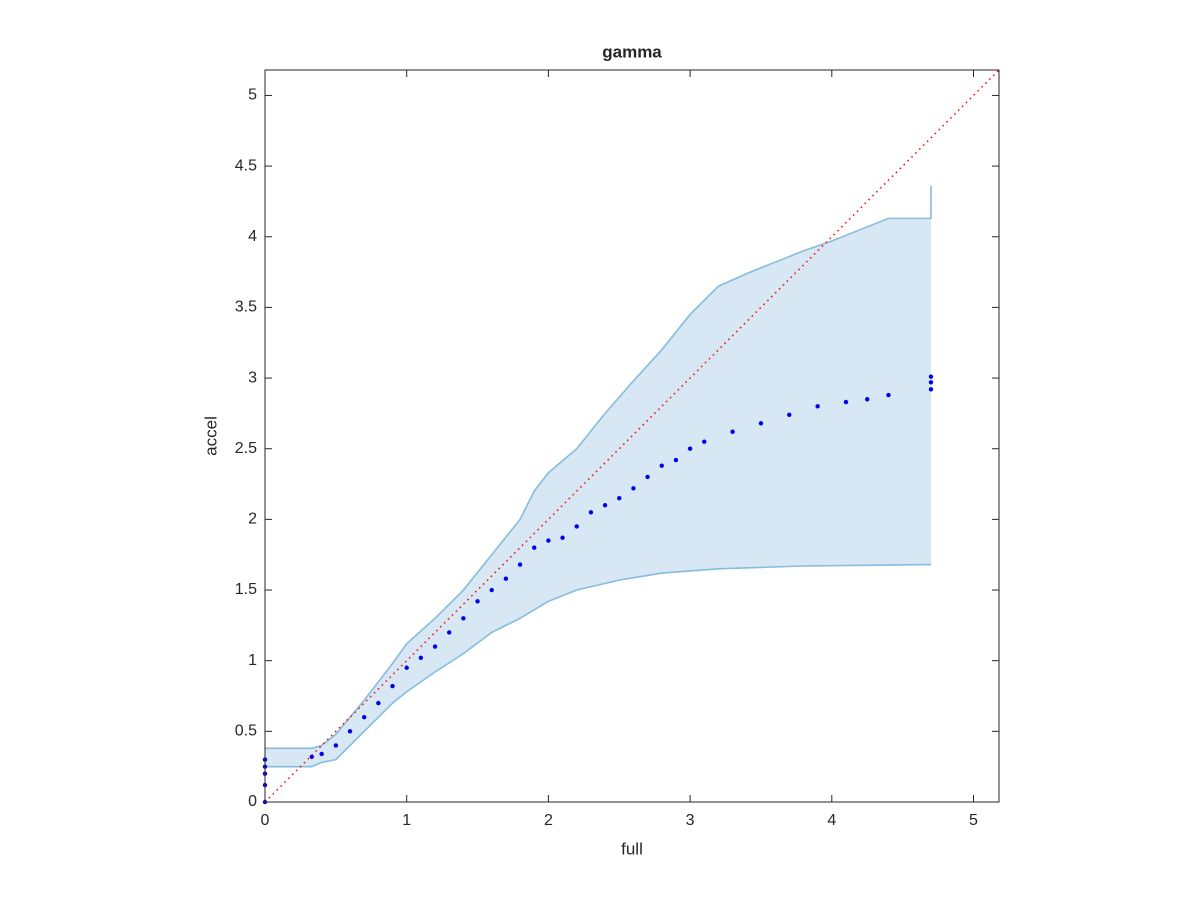  What do you see at coordinates (548, 820) in the screenshot?
I see `x-tick-label: 2` at bounding box center [548, 820].